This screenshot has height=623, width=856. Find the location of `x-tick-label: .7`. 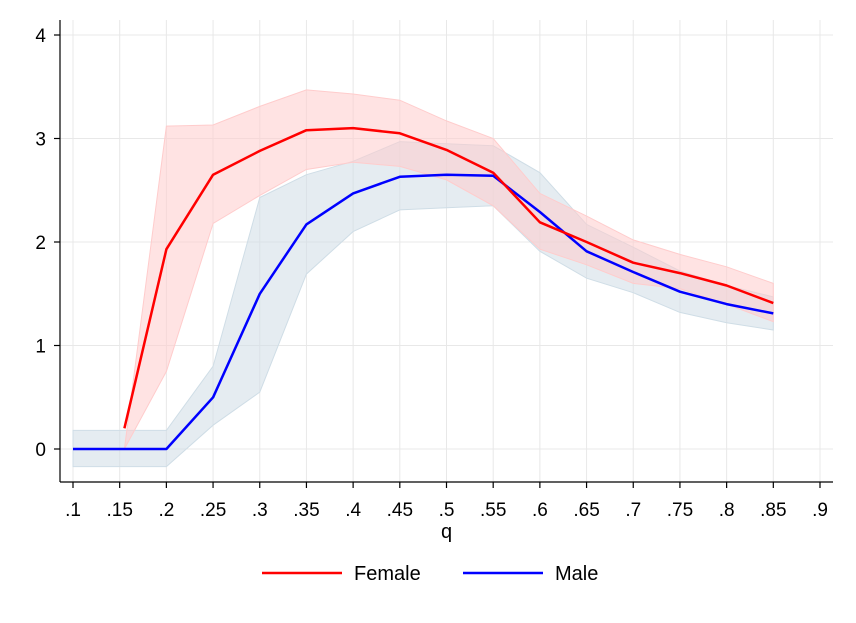

x-tick-label: .7 is located at coordinates (633, 510).